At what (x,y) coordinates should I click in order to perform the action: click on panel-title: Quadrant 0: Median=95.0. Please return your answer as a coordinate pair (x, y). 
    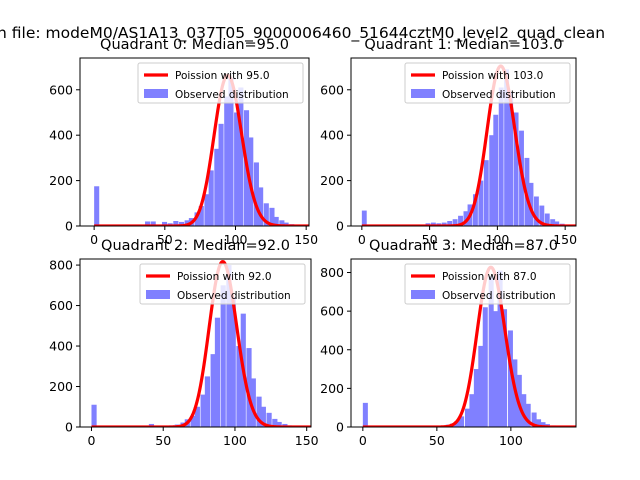
    Looking at the image, I should click on (194, 45).